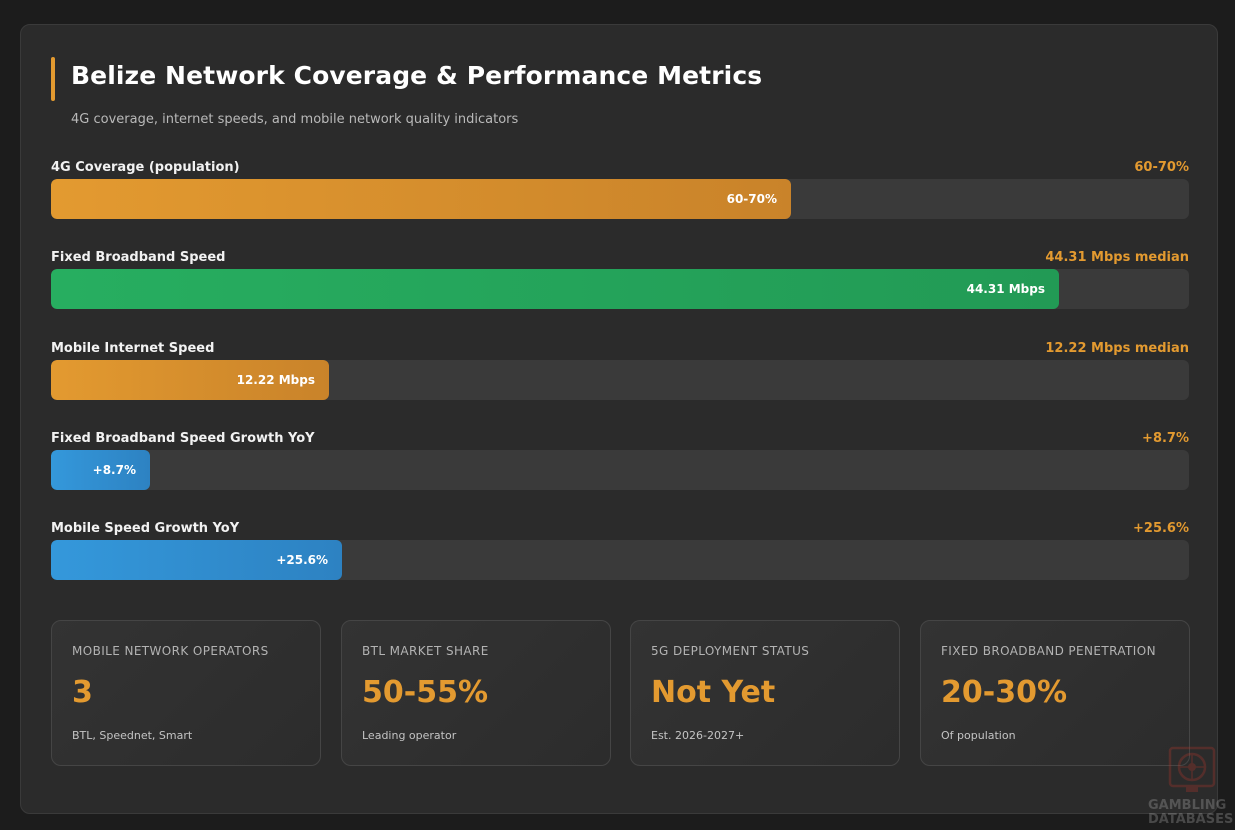 Image resolution: width=1235 pixels, height=830 pixels. What do you see at coordinates (1192, 769) in the screenshot?
I see `roulette-icon` at bounding box center [1192, 769].